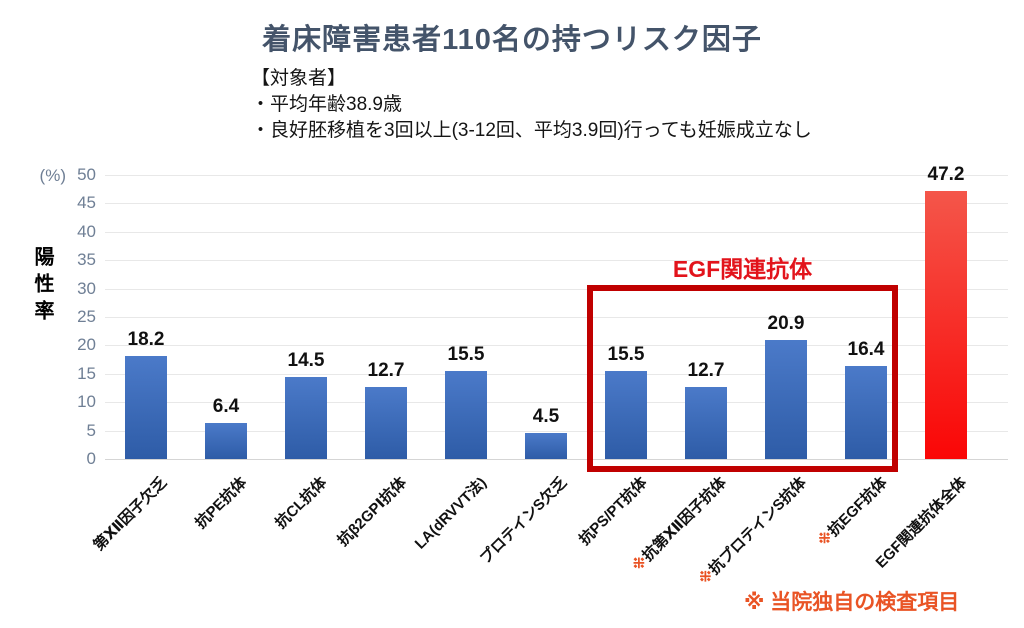 This screenshot has width=1024, height=628. I want to click on y-axis-tick-label: 0, so click(91, 458).